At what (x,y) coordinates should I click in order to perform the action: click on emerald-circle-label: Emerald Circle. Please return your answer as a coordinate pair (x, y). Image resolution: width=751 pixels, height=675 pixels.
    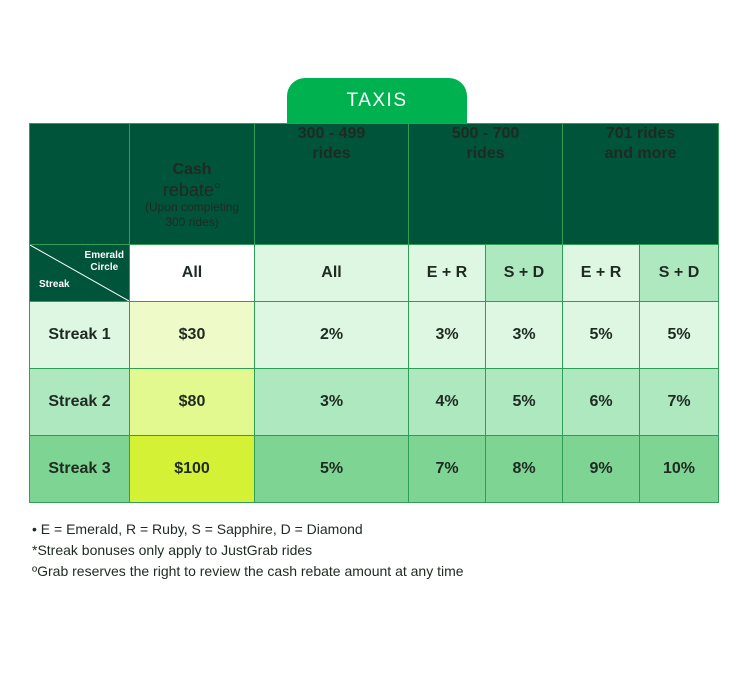
    Looking at the image, I should click on (104, 262).